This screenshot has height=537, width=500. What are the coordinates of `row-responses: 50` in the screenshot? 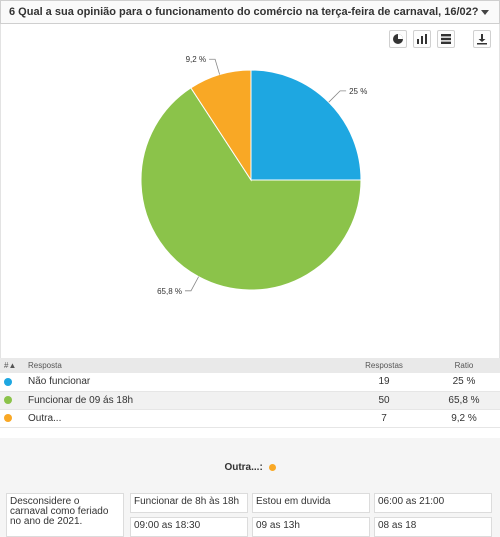 It's located at (384, 400).